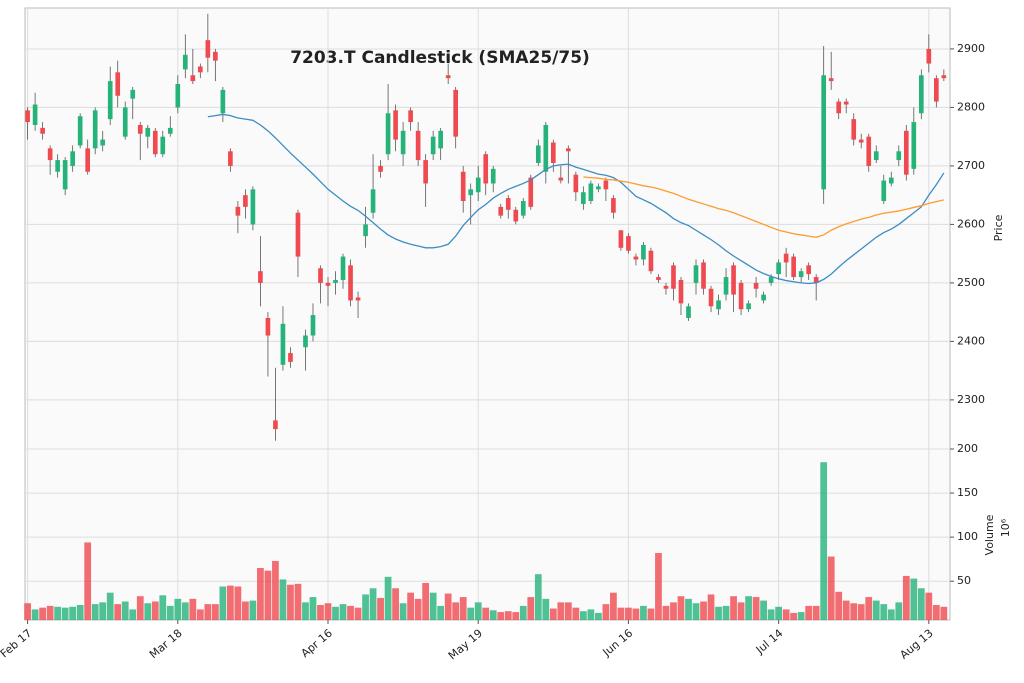  Describe the element at coordinates (967, 448) in the screenshot. I see `volume-tick-label: 200` at that location.